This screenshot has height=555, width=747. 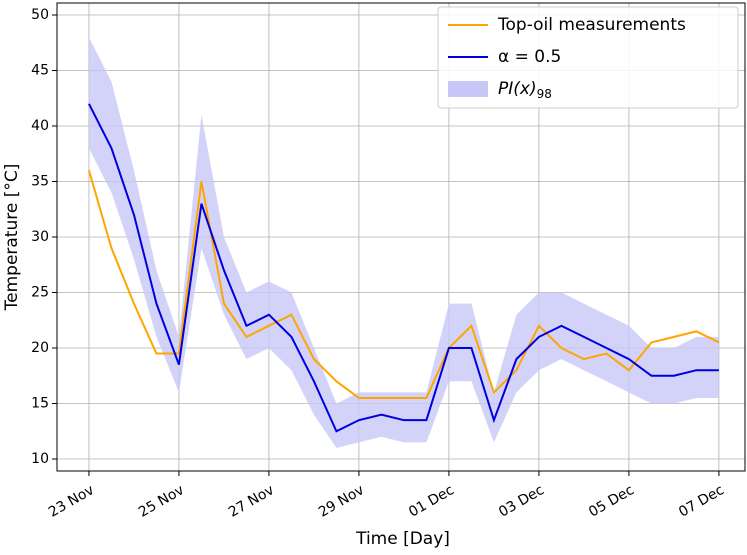 I want to click on x-axis-label: Time [Day], so click(x=402, y=539).